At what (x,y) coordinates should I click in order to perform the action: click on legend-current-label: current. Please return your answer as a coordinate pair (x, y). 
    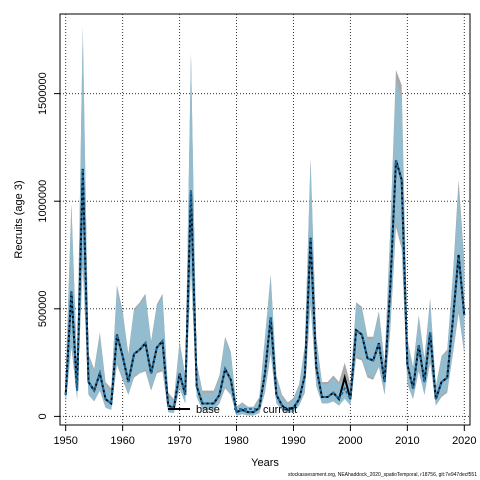
    Looking at the image, I should click on (280, 410).